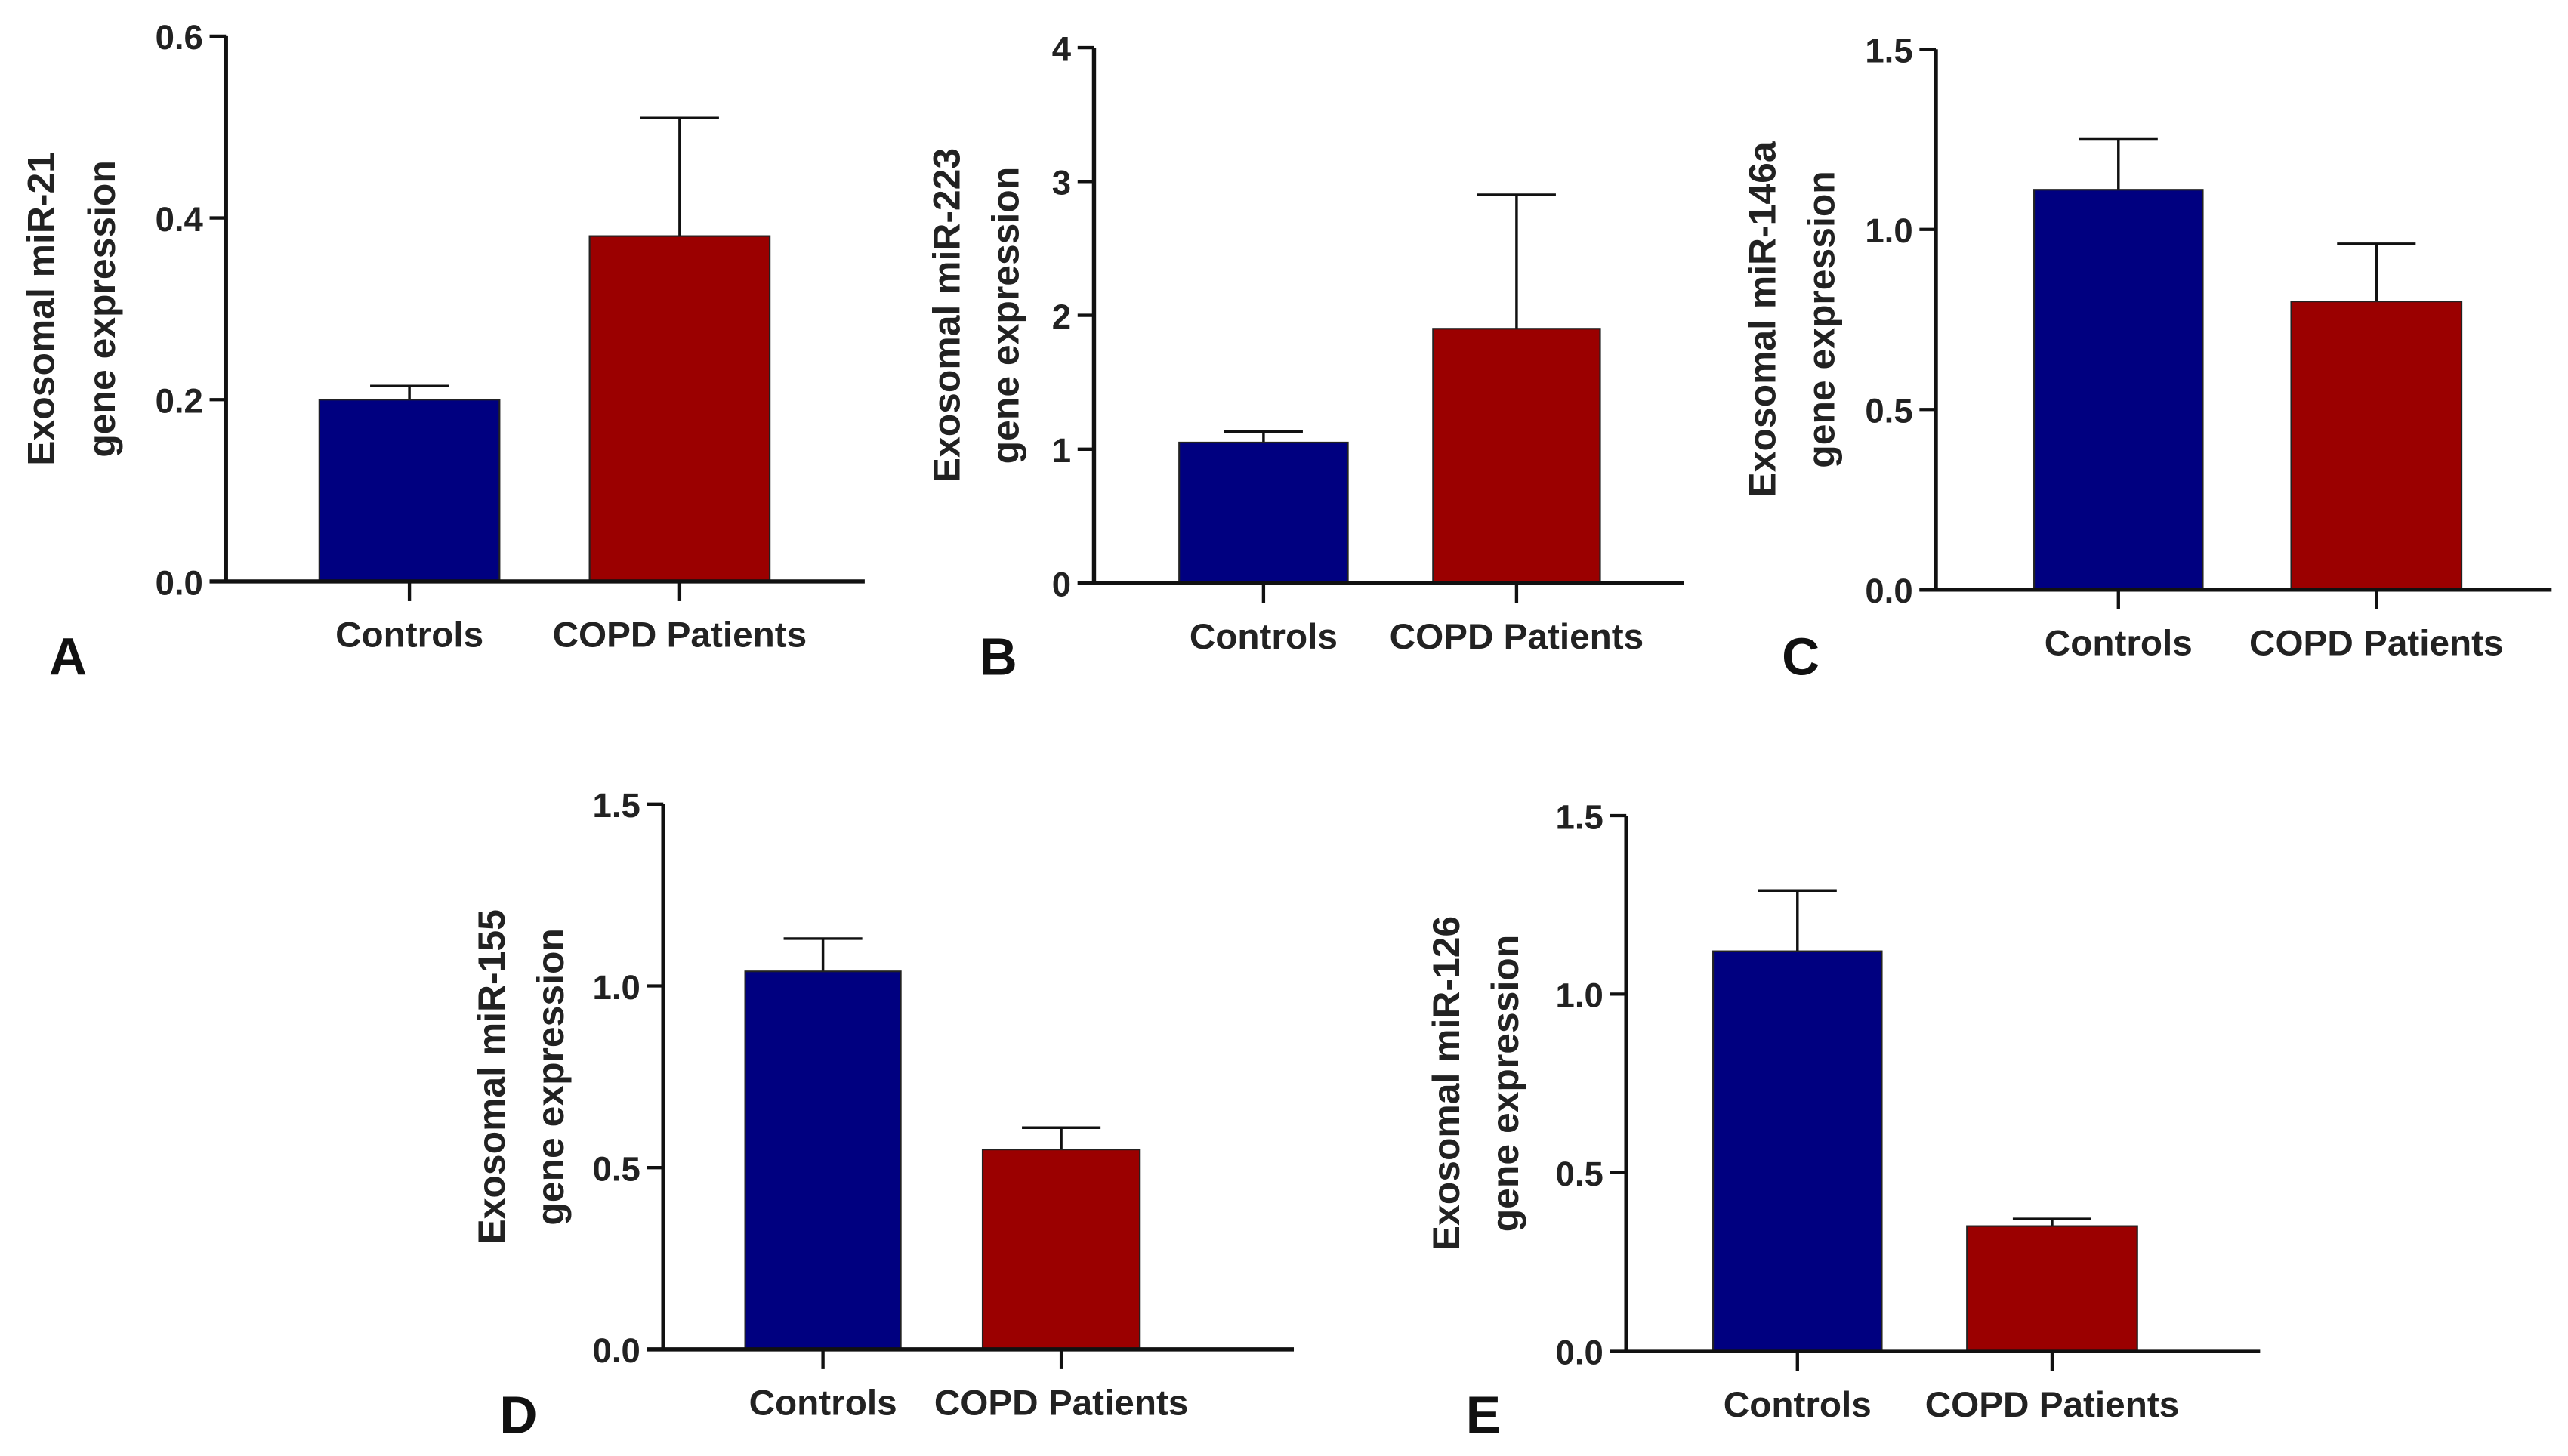 The image size is (2568, 1456). What do you see at coordinates (68, 657) in the screenshot?
I see `panel-letter: A` at bounding box center [68, 657].